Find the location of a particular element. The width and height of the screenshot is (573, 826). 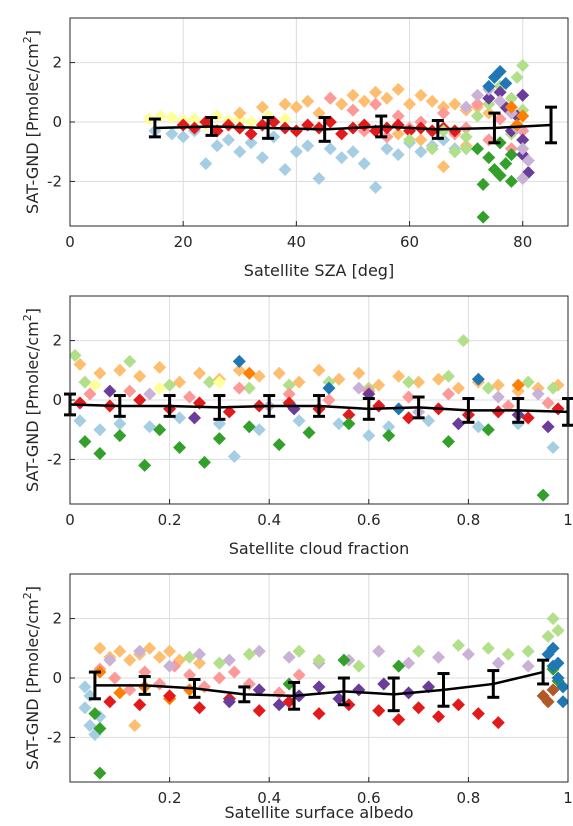

y-tick-label: 2 is located at coordinates (57, 341).